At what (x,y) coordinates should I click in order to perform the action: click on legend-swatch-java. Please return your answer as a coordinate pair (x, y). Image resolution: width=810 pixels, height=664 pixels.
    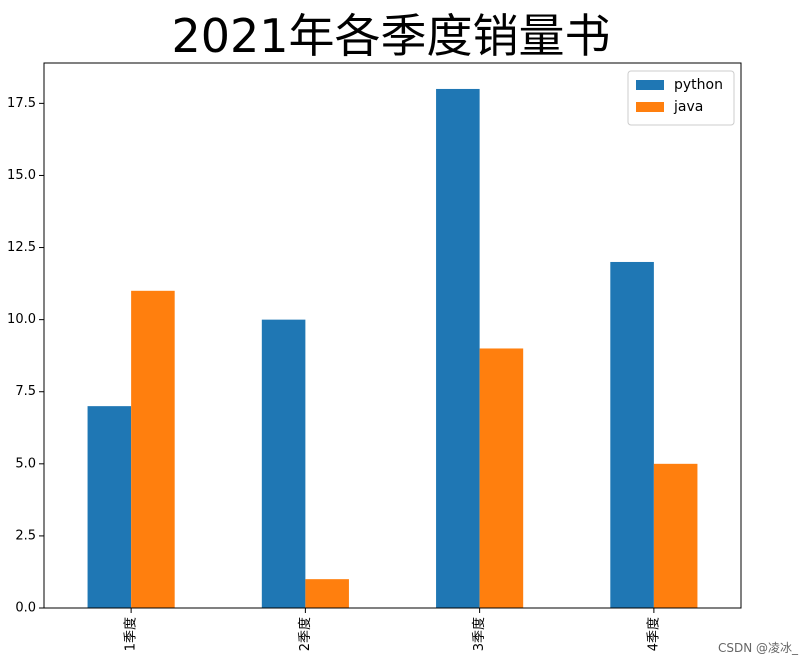
    Looking at the image, I should click on (650, 107).